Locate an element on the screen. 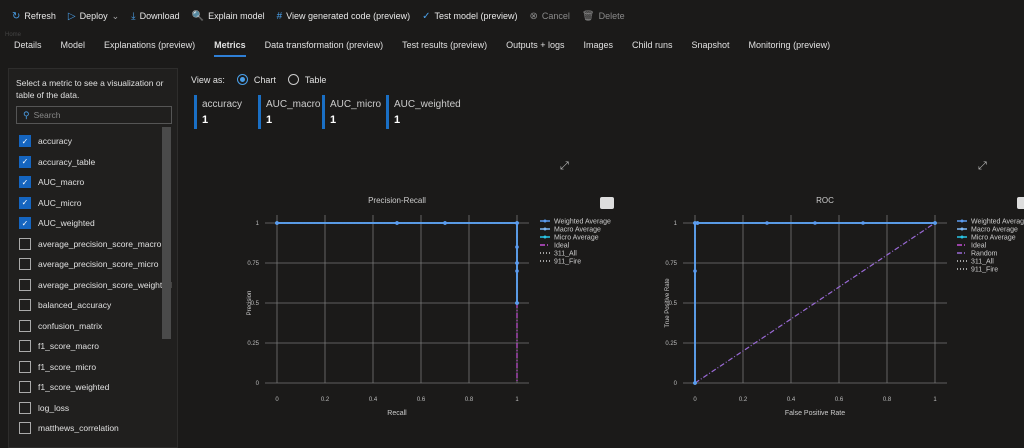  metric-item: average_precision_score_weighted is located at coordinates (95, 285).